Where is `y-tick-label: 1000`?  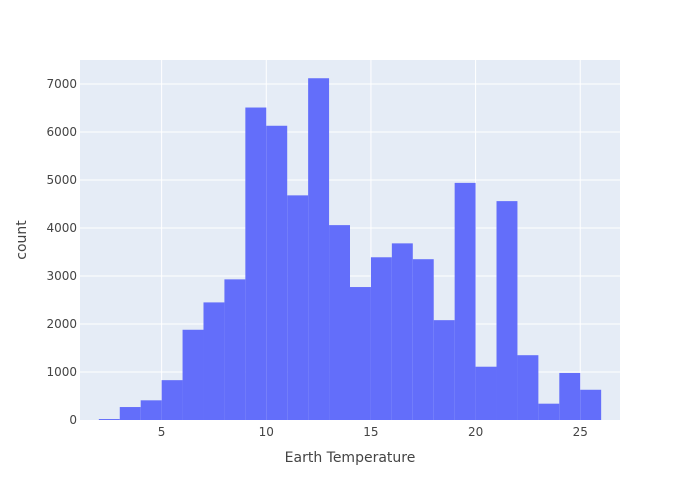 y-tick-label: 1000 is located at coordinates (61, 372).